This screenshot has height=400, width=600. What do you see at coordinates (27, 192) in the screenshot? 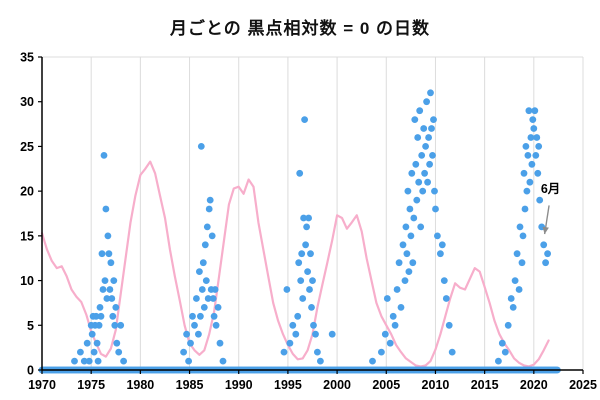
I see `y-tick-label: 20` at bounding box center [27, 192].